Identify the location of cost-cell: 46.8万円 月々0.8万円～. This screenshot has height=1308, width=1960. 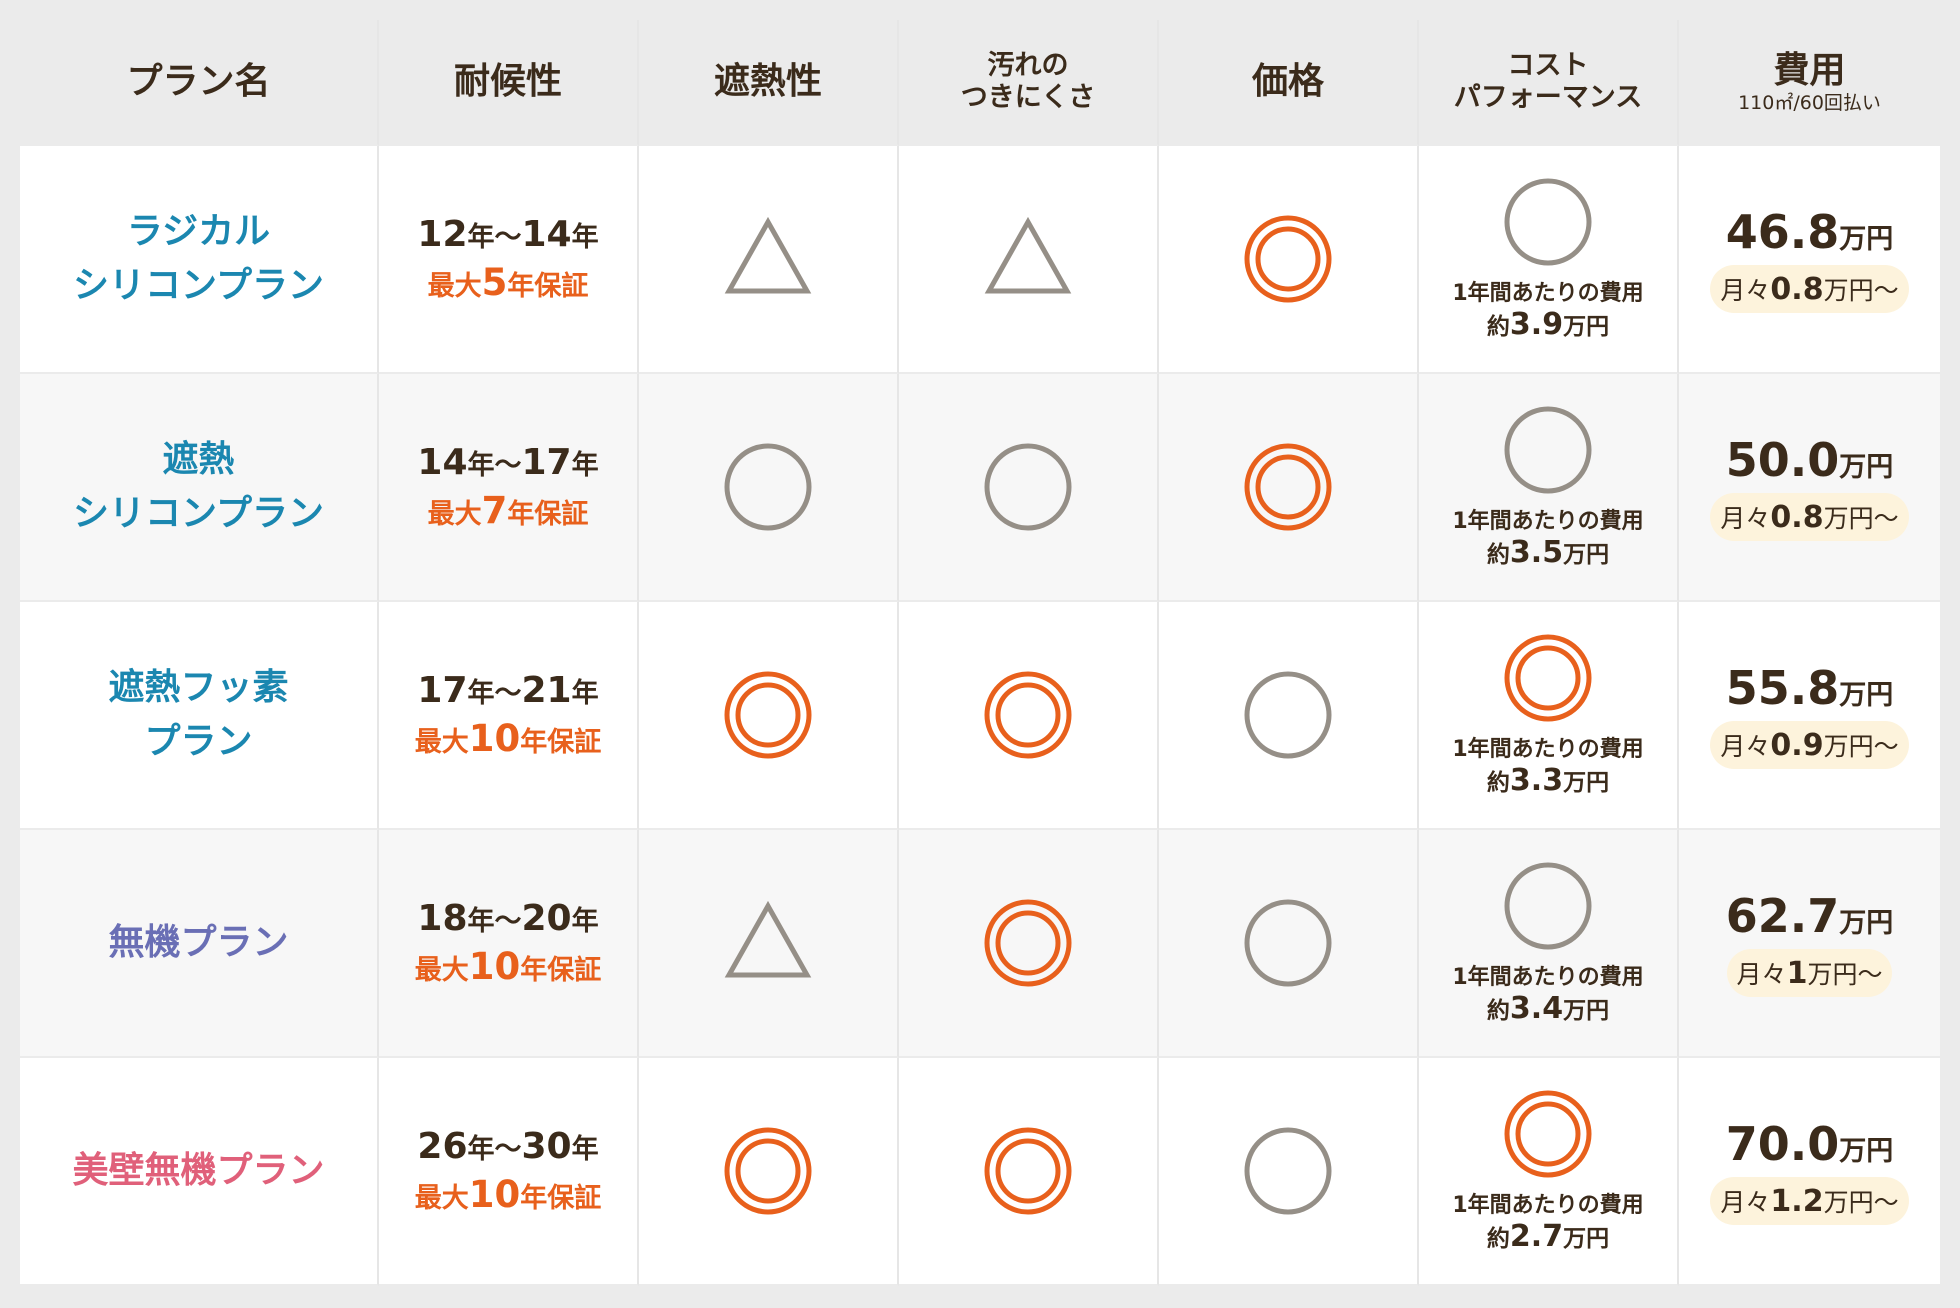
(1809, 260).